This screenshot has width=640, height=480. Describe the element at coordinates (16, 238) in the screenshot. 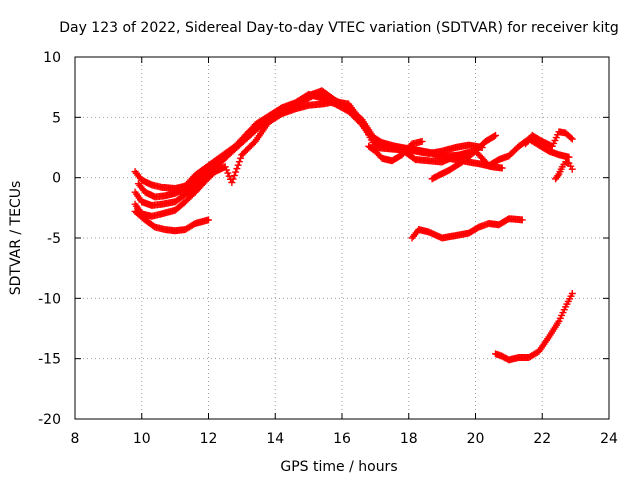

I see `y-axis-label: SDTVAR / TECUs` at that location.